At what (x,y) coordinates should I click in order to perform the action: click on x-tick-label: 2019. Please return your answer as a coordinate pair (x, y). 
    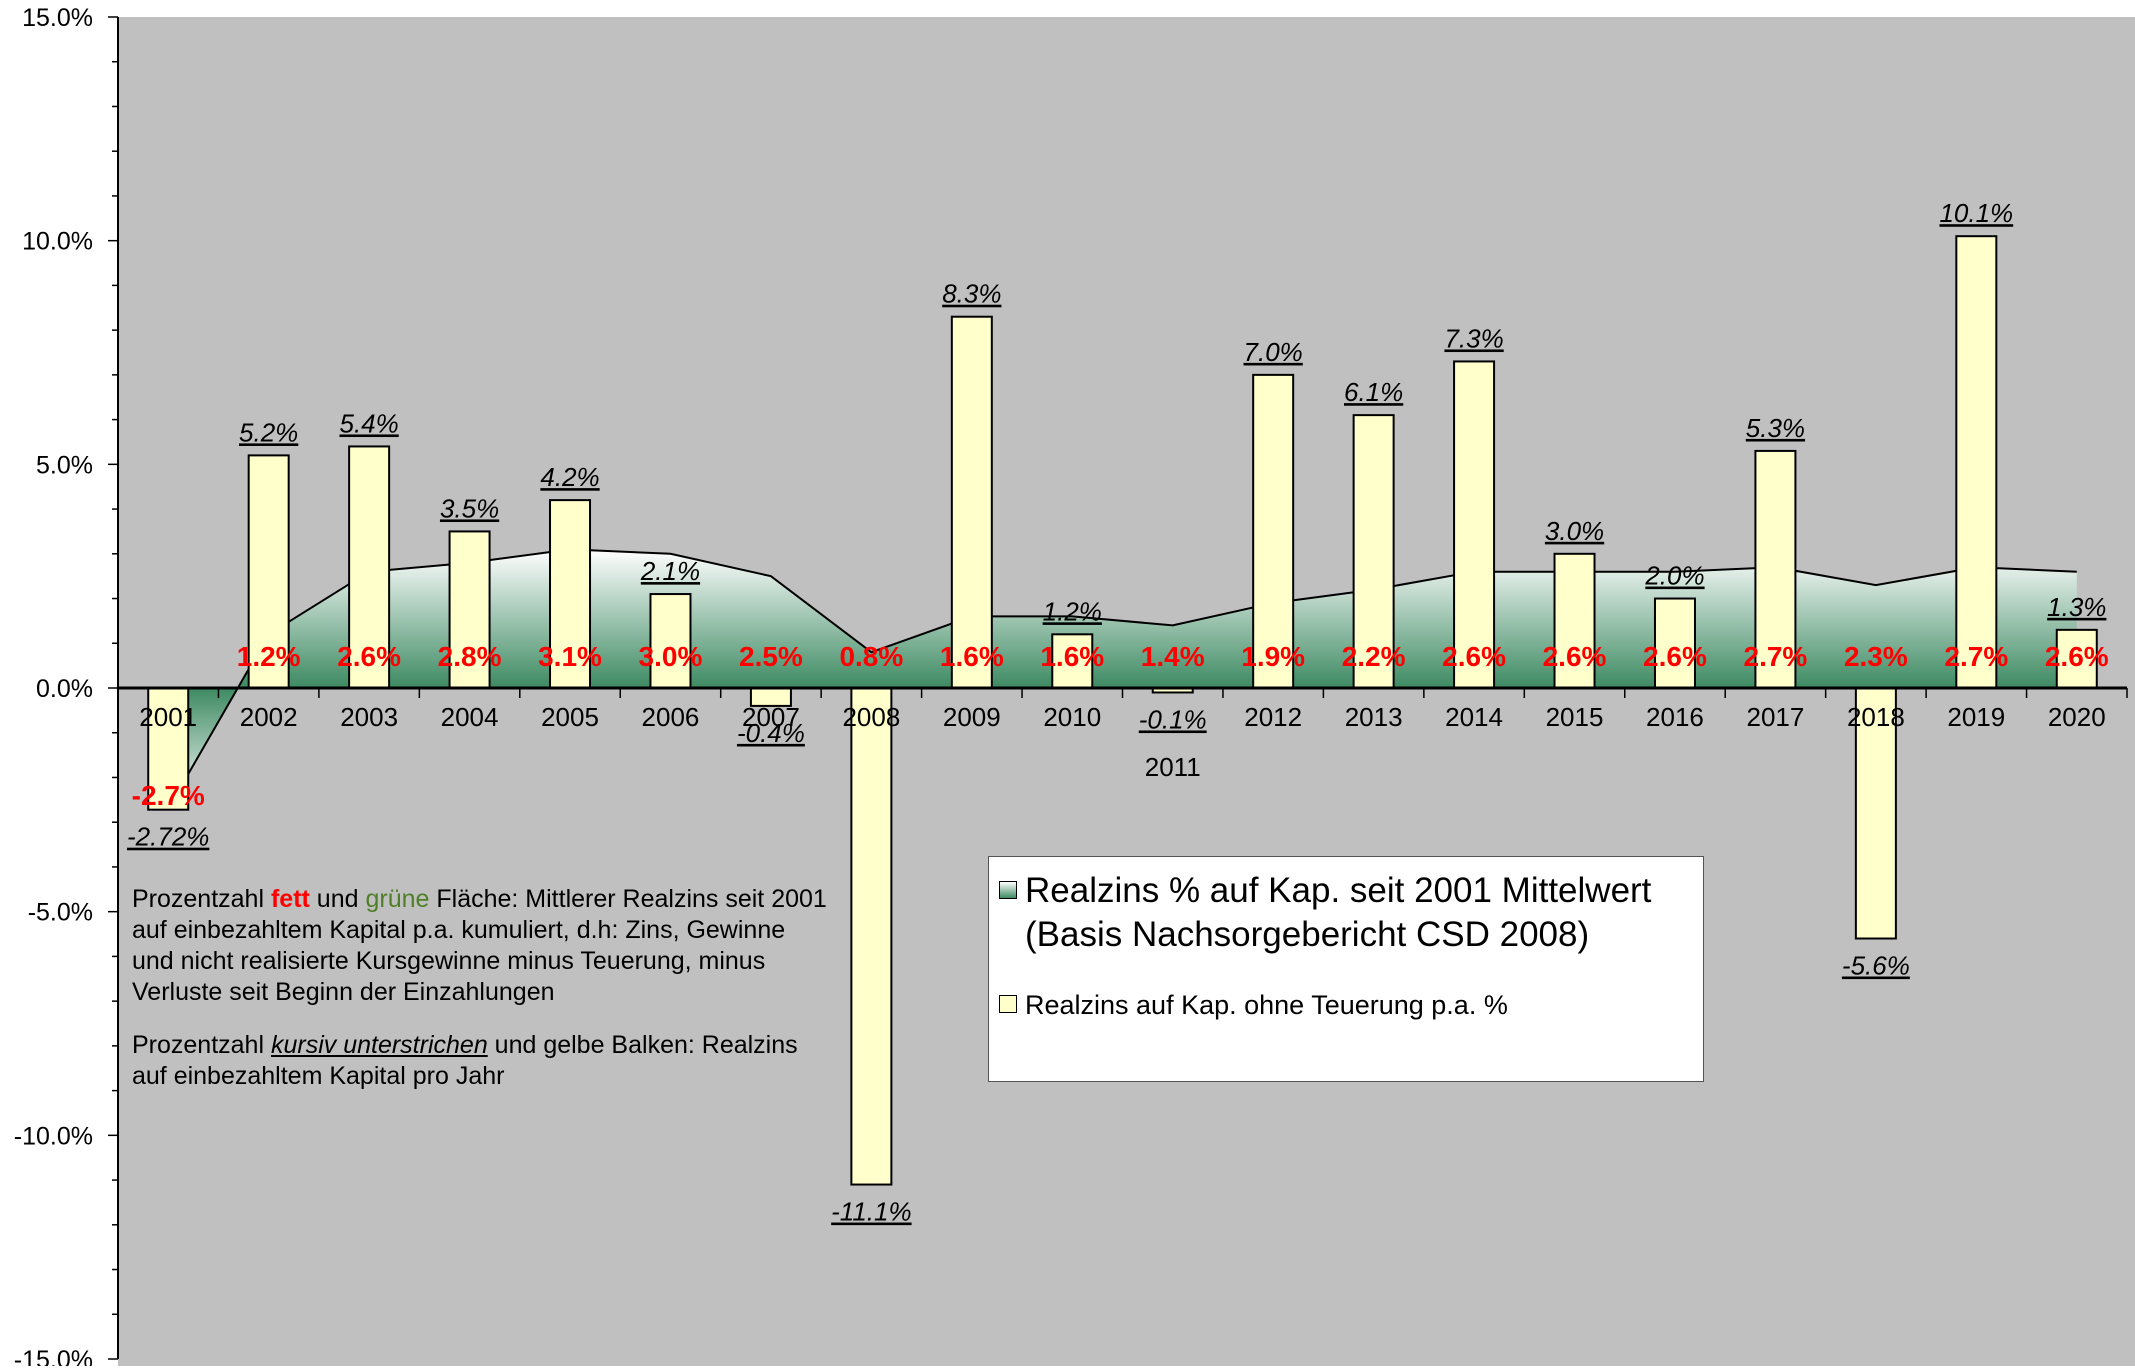
    Looking at the image, I should click on (1976, 717).